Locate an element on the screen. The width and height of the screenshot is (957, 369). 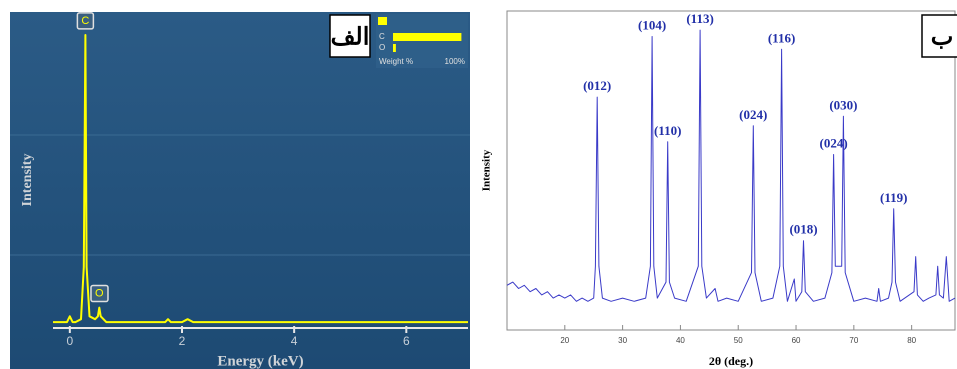
peak-label: (113) is located at coordinates (699, 18).